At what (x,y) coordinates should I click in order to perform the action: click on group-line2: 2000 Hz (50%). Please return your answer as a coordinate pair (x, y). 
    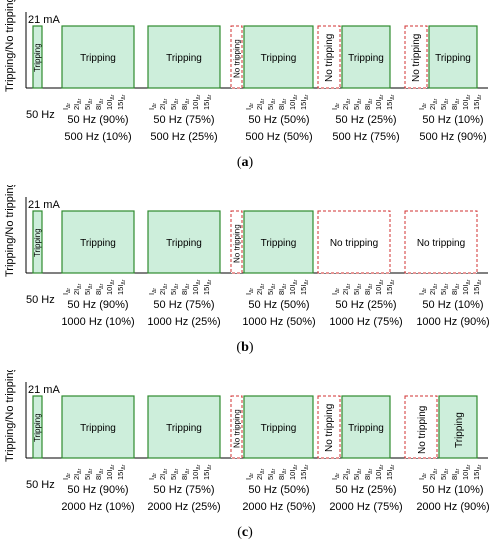
    Looking at the image, I should click on (278, 507).